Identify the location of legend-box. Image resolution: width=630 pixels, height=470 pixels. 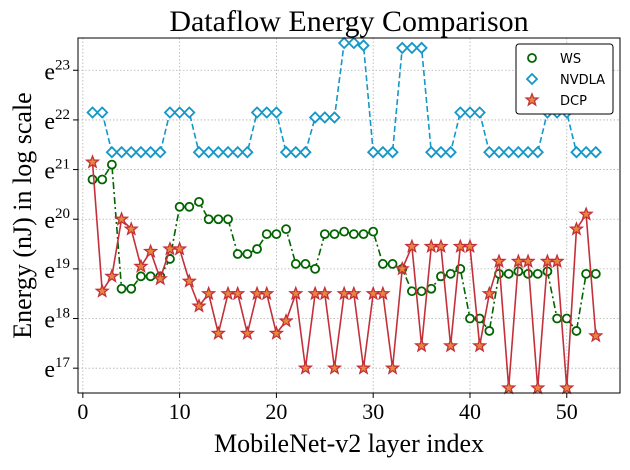
(564, 79).